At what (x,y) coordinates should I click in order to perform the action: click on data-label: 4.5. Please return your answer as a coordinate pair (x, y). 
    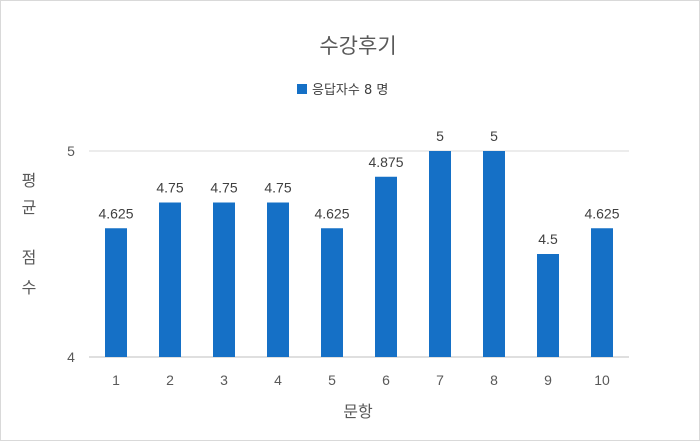
    Looking at the image, I should click on (548, 239).